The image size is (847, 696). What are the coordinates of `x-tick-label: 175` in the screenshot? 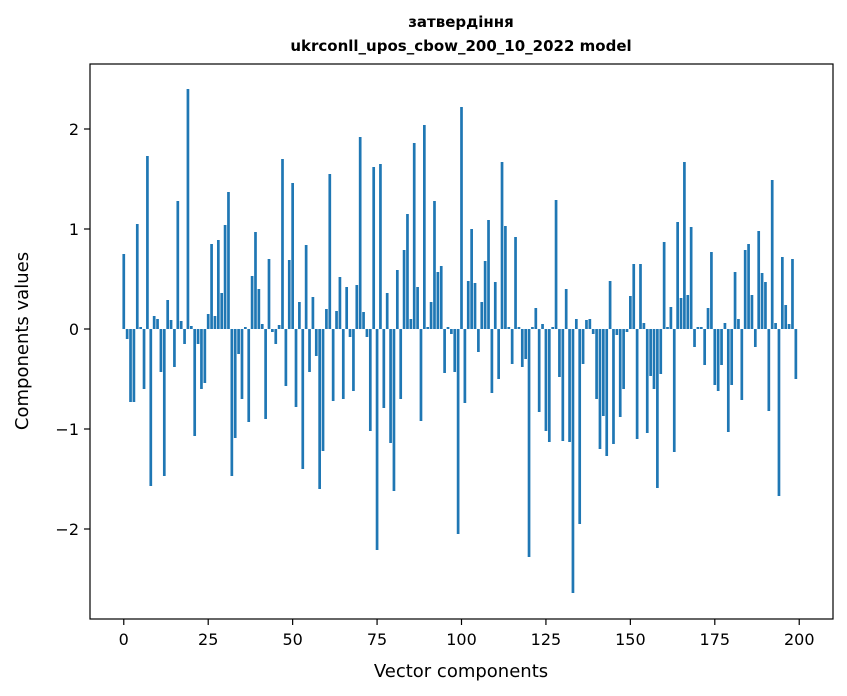 It's located at (715, 639).